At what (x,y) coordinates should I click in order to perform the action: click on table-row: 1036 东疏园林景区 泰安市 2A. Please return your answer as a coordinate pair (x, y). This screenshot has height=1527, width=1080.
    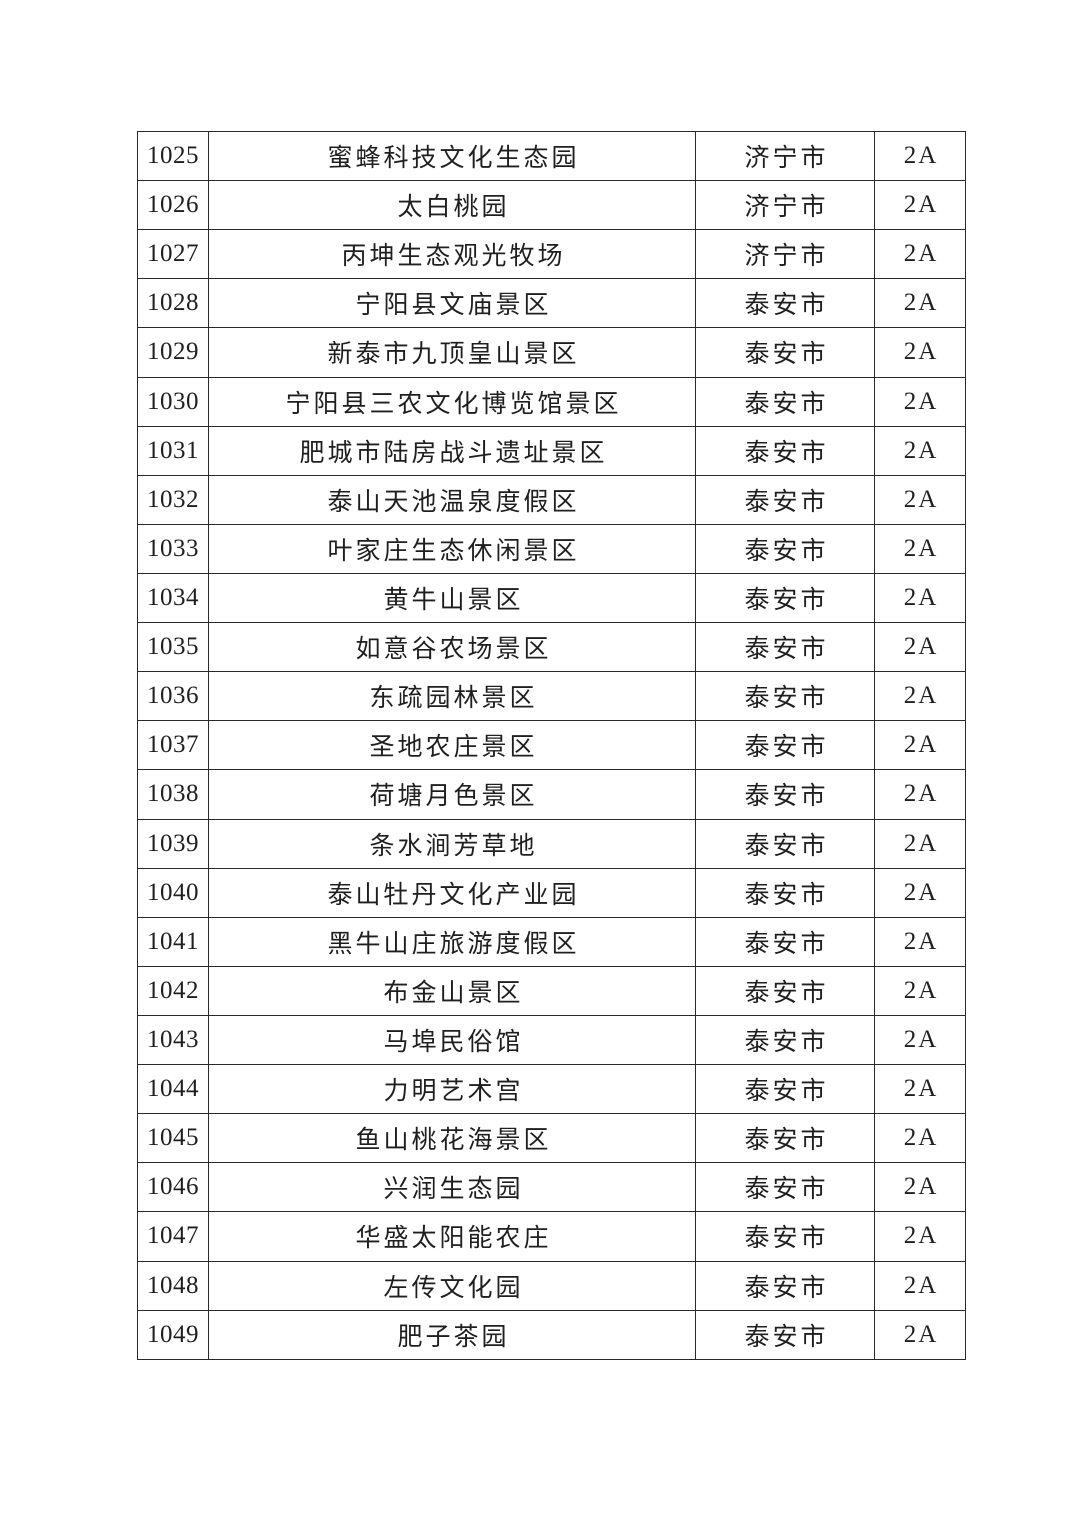
    Looking at the image, I should click on (551, 696).